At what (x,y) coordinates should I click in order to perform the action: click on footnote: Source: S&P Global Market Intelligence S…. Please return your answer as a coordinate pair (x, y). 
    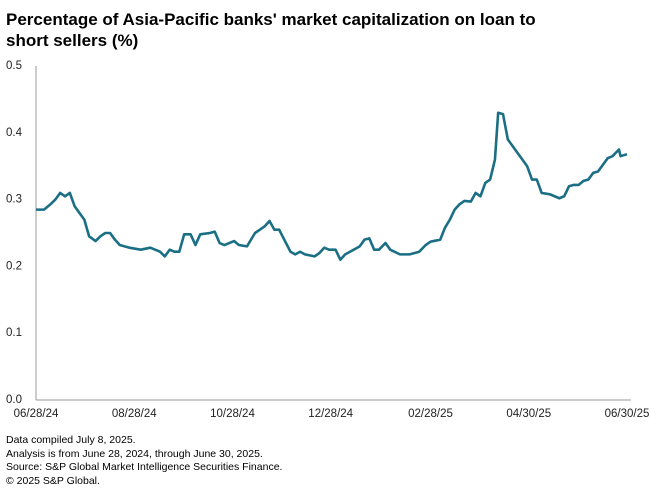
    Looking at the image, I should click on (144, 467).